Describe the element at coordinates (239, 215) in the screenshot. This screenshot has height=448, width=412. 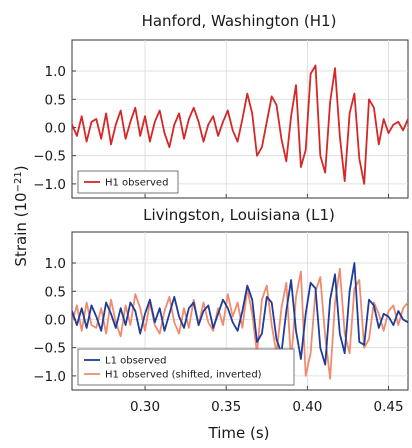
I see `panel-title-livingston: Livingston, Louisiana (L1)` at that location.